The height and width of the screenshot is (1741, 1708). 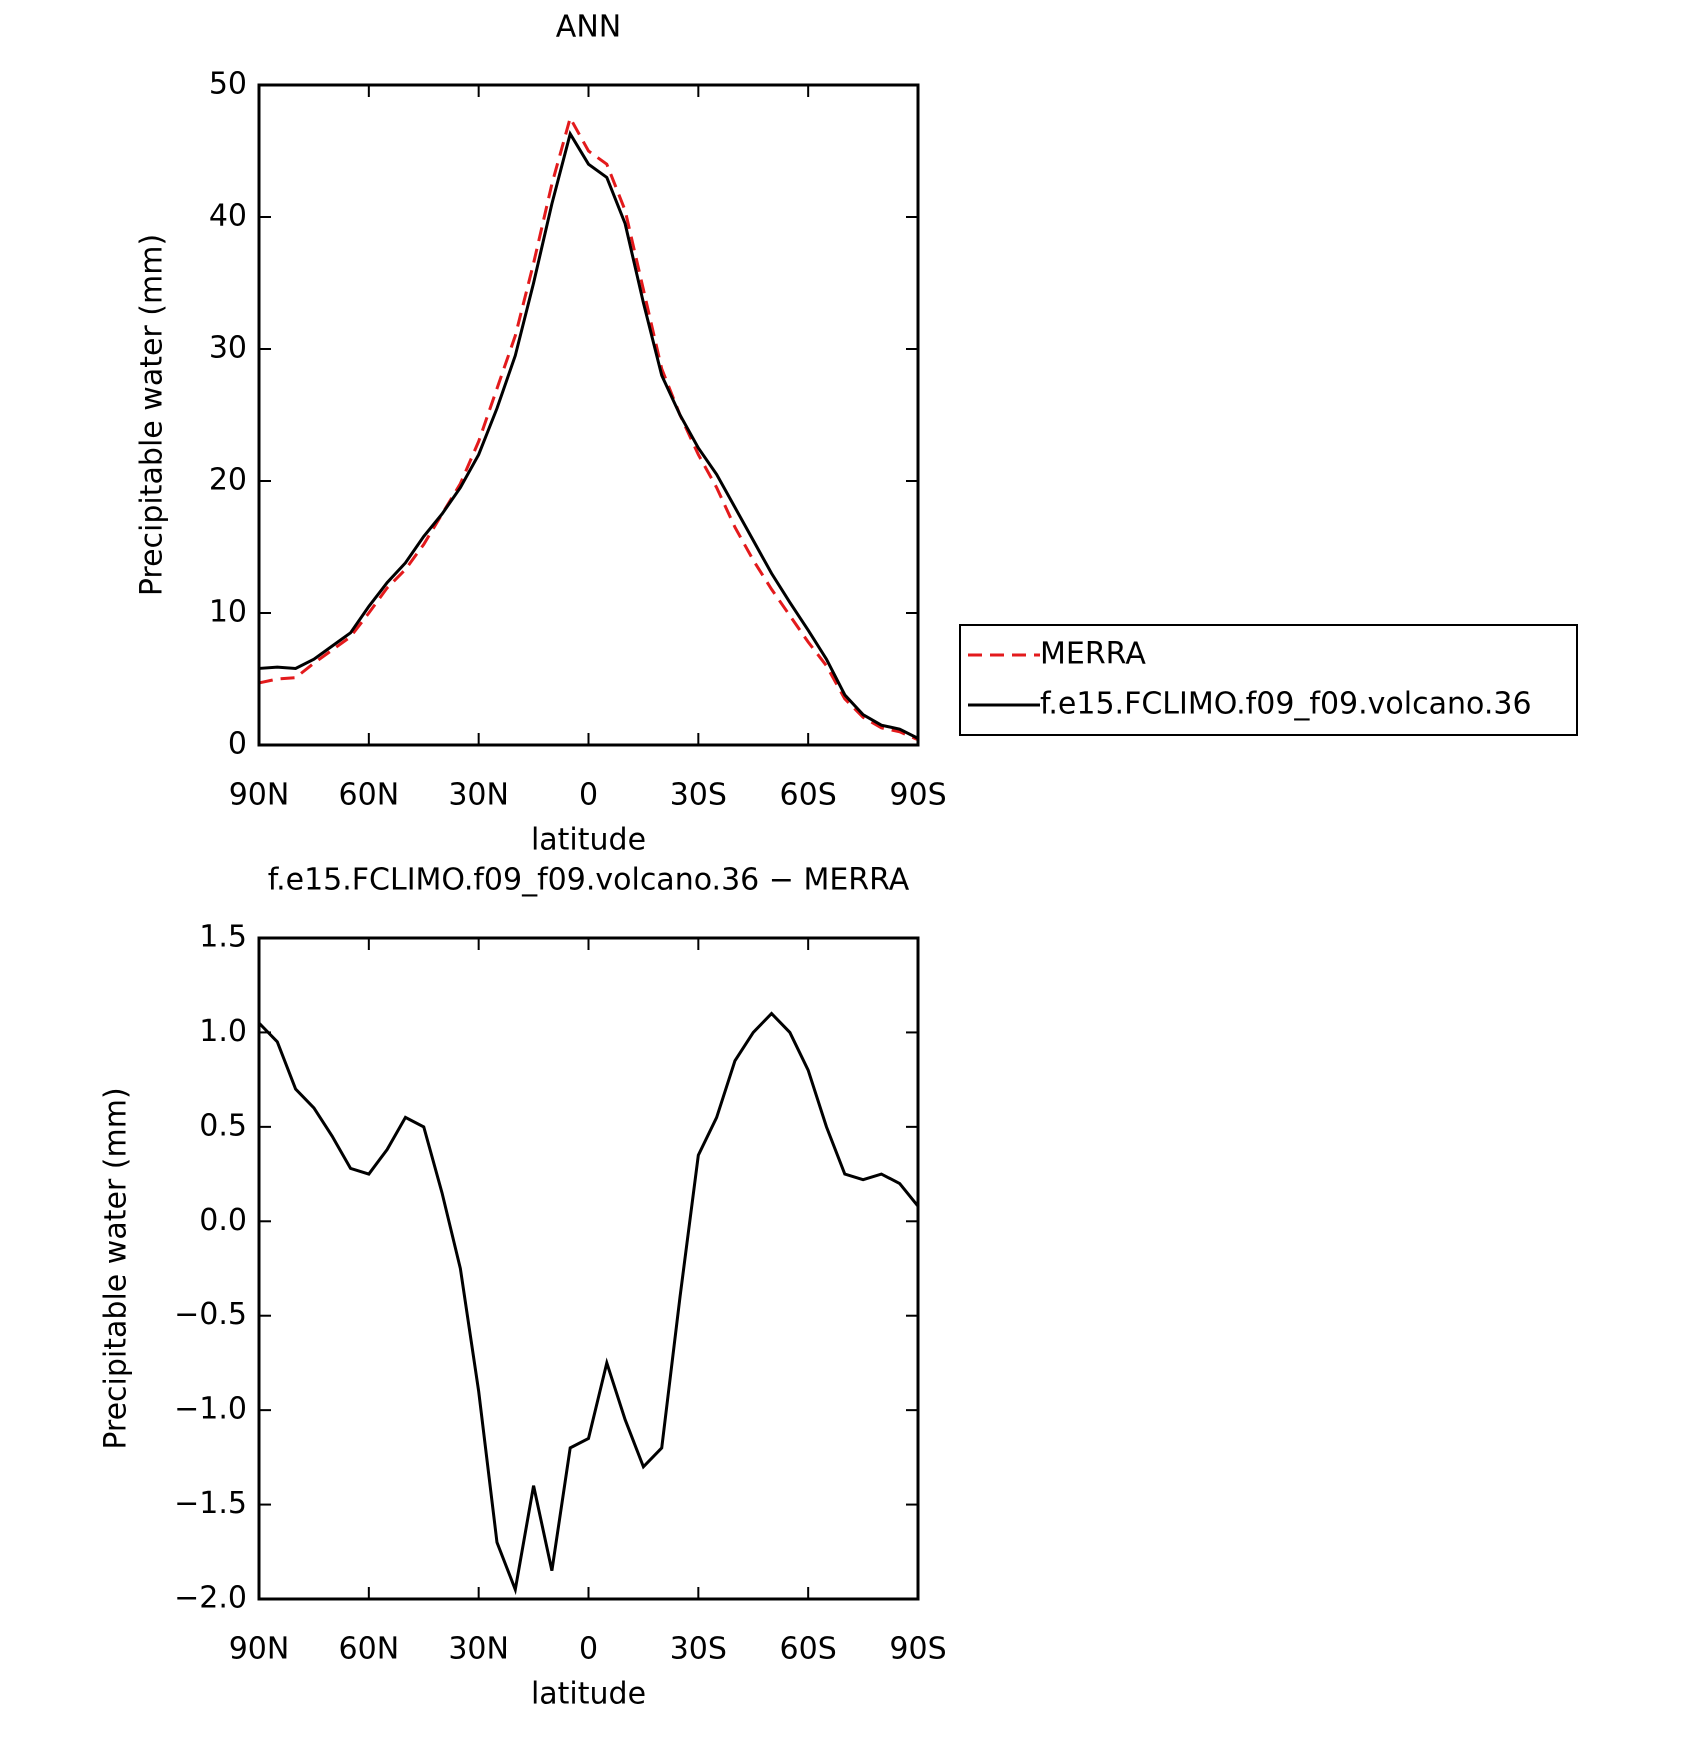 I want to click on legend-label: f.e15.FCLIMO.f09_f09.volcano.36, so click(x=1286, y=704).